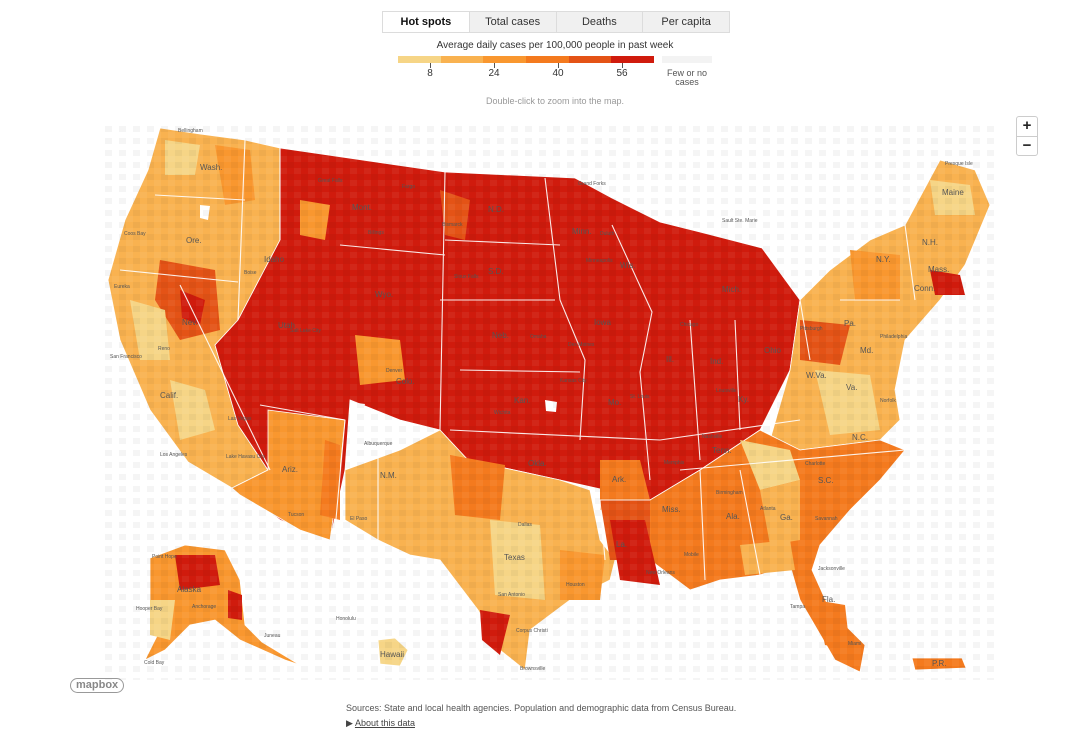 The height and width of the screenshot is (735, 1080). I want to click on tab-deaths: Deaths, so click(599, 22).